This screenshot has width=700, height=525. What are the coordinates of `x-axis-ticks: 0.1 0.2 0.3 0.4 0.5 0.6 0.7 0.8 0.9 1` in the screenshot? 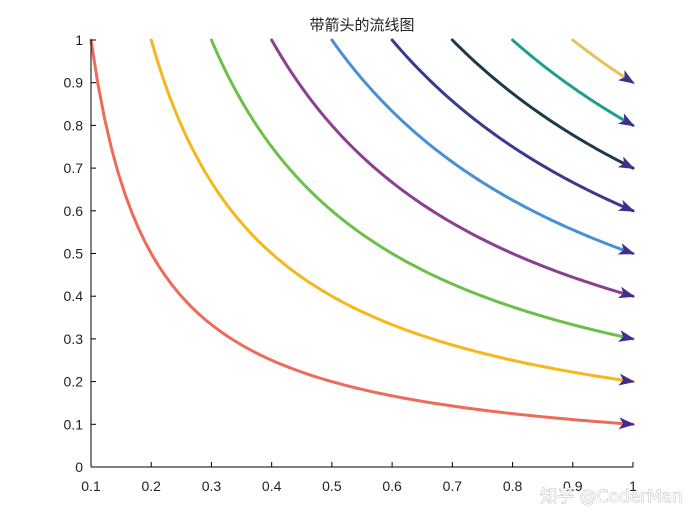 It's located at (359, 478).